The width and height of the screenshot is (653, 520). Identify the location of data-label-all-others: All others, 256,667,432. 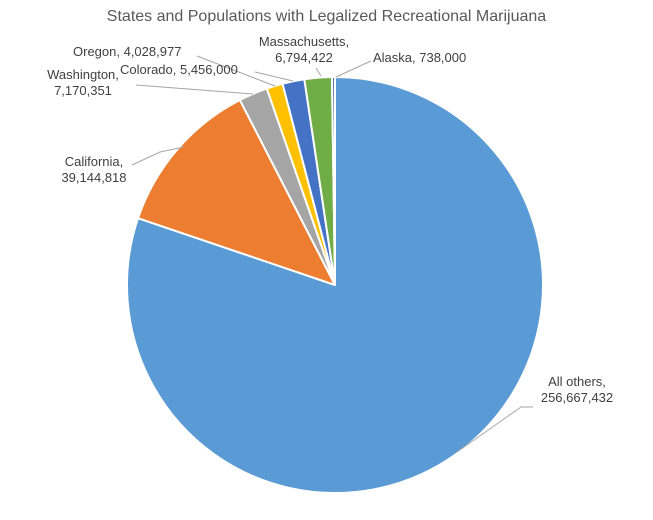
(577, 390).